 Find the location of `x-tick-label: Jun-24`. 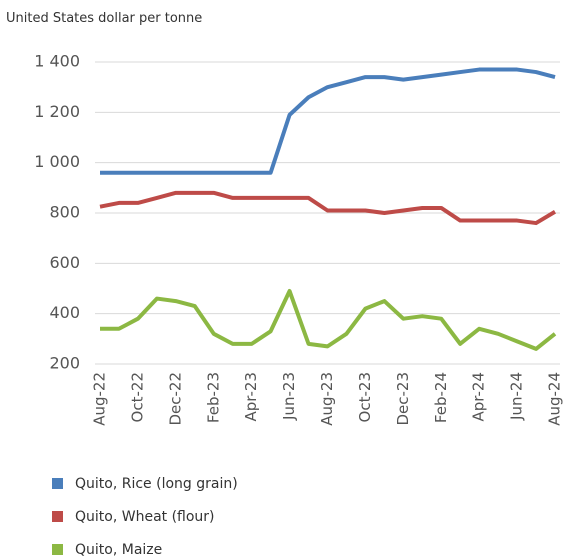

x-tick-label: Jun-24 is located at coordinates (517, 396).